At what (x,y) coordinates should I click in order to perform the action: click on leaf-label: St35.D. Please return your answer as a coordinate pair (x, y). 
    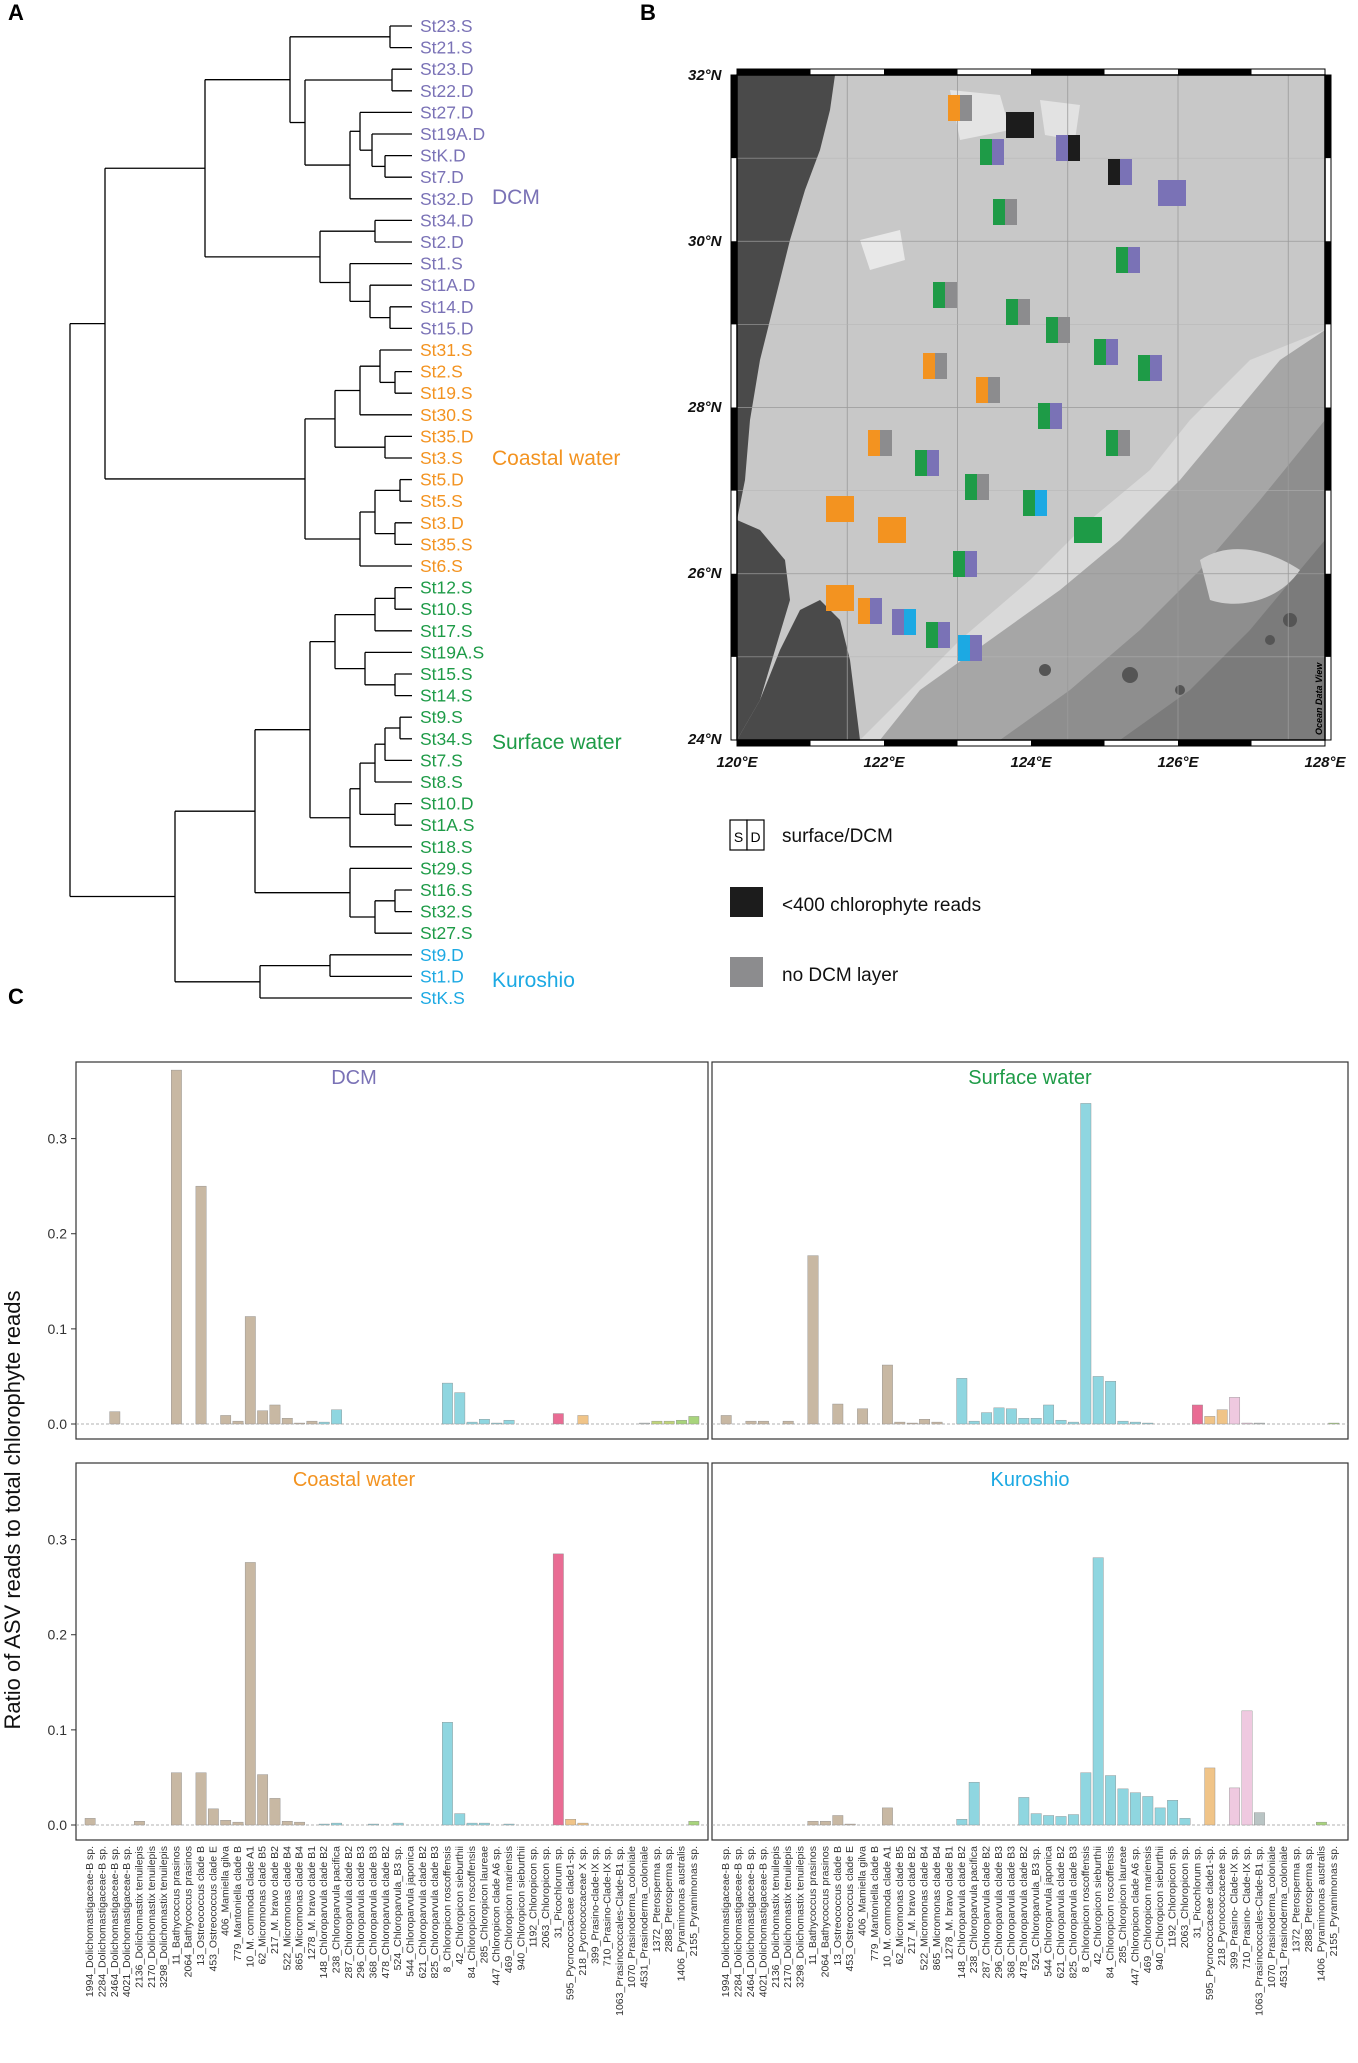
    Looking at the image, I should click on (447, 436).